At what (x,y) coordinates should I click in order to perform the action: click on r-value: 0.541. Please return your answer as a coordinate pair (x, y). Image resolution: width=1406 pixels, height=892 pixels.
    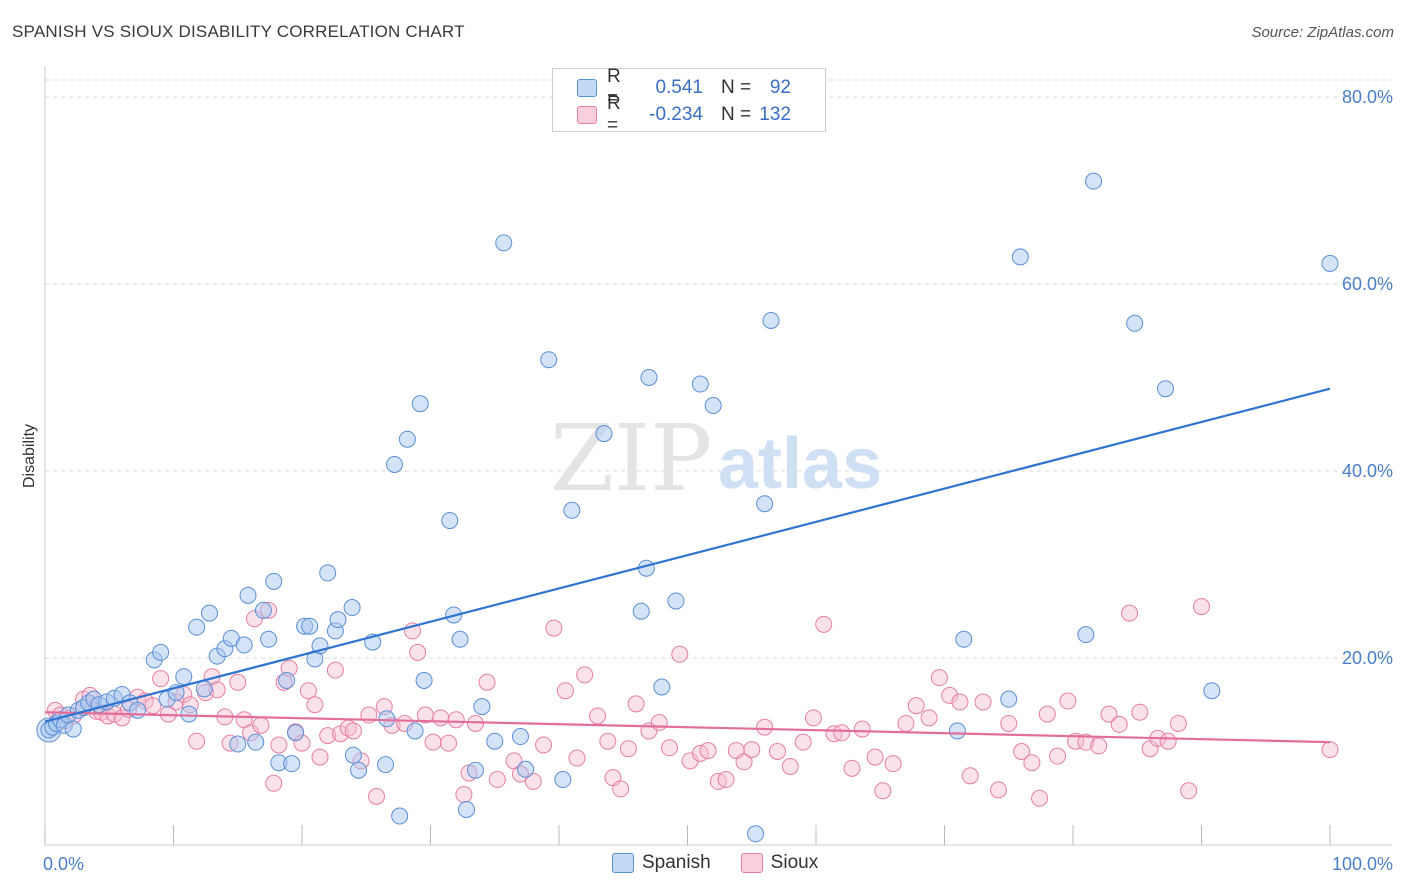
    Looking at the image, I should click on (679, 87).